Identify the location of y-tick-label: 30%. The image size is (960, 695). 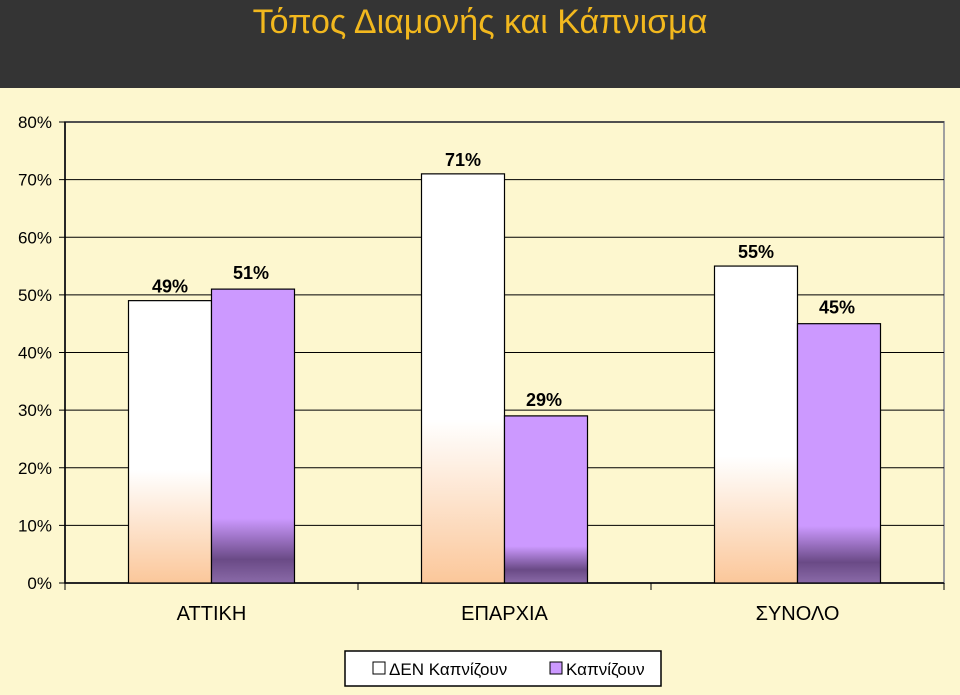
(35, 410).